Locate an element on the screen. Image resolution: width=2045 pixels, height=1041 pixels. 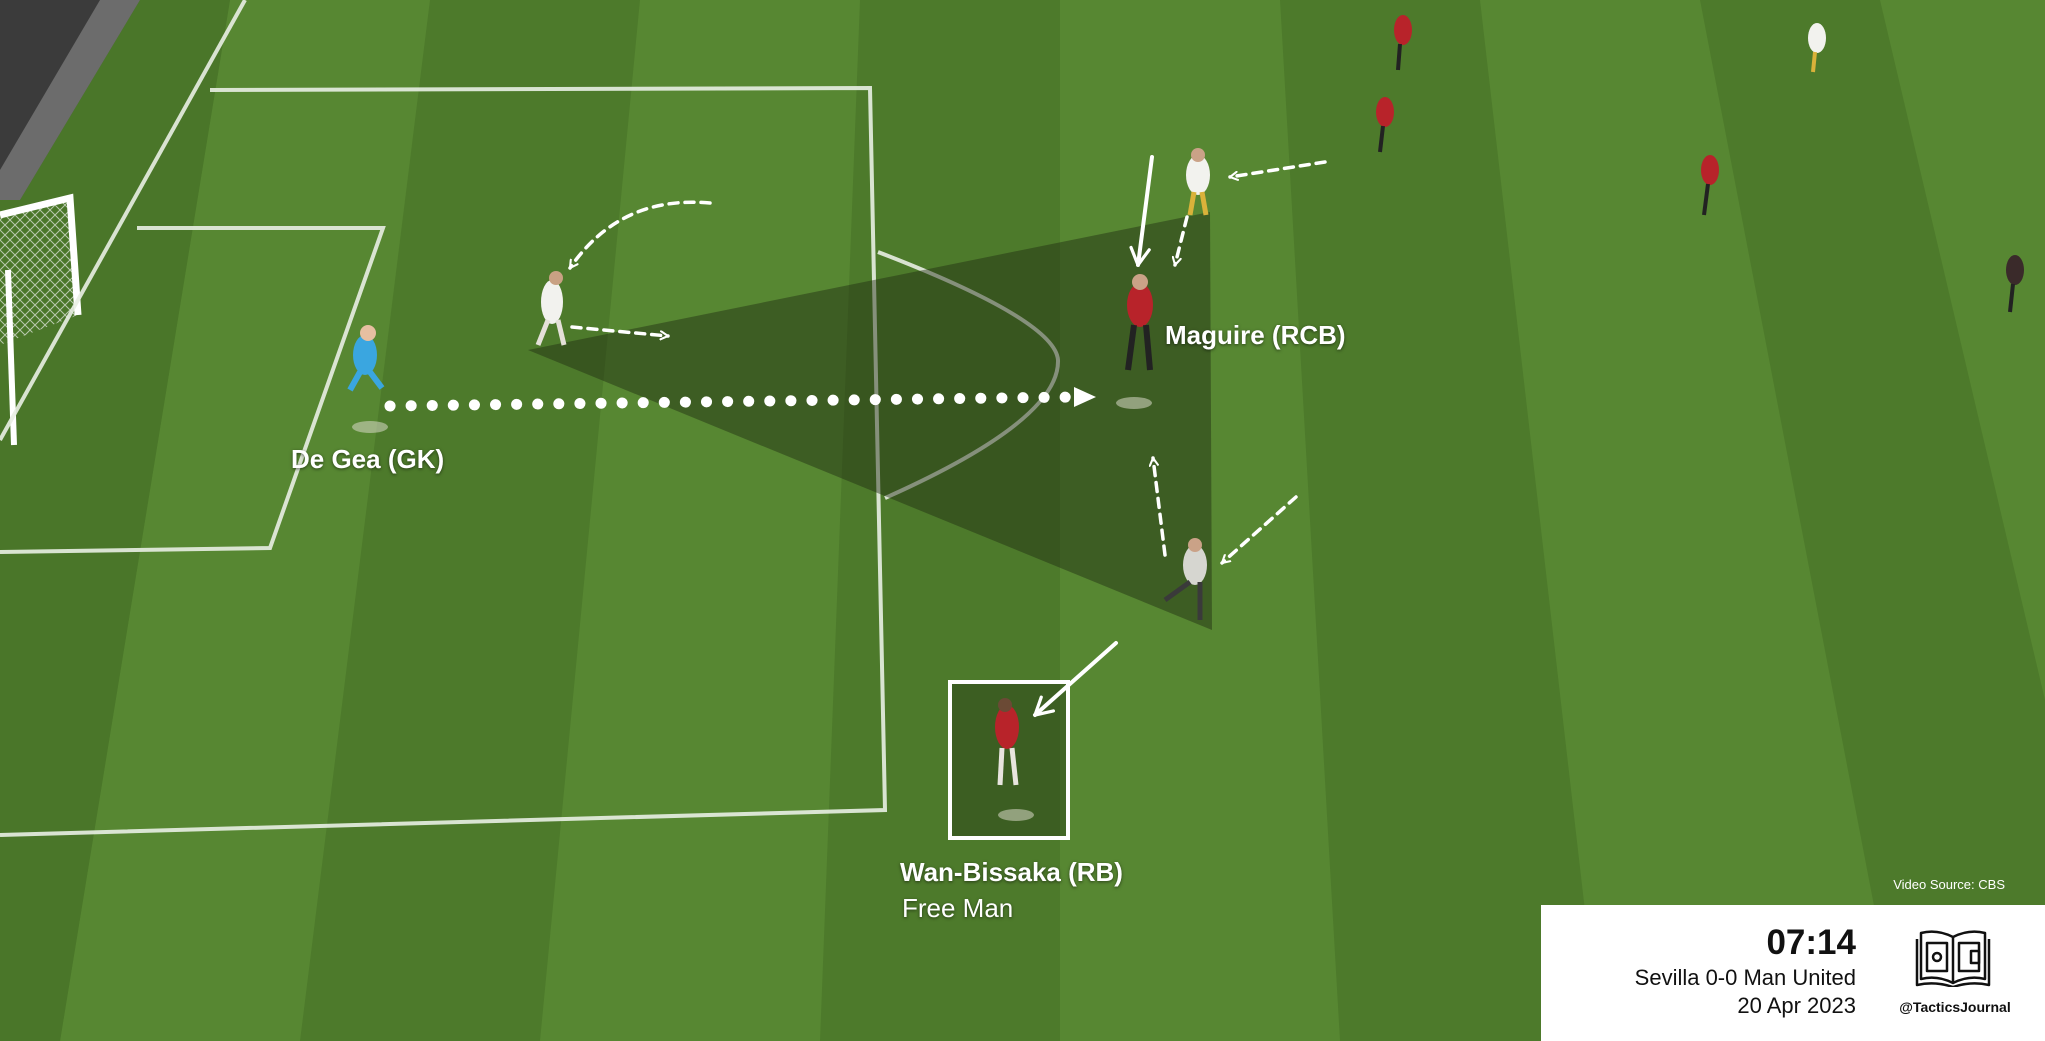
label-maguire: Maguire (RCB) is located at coordinates (1255, 335).